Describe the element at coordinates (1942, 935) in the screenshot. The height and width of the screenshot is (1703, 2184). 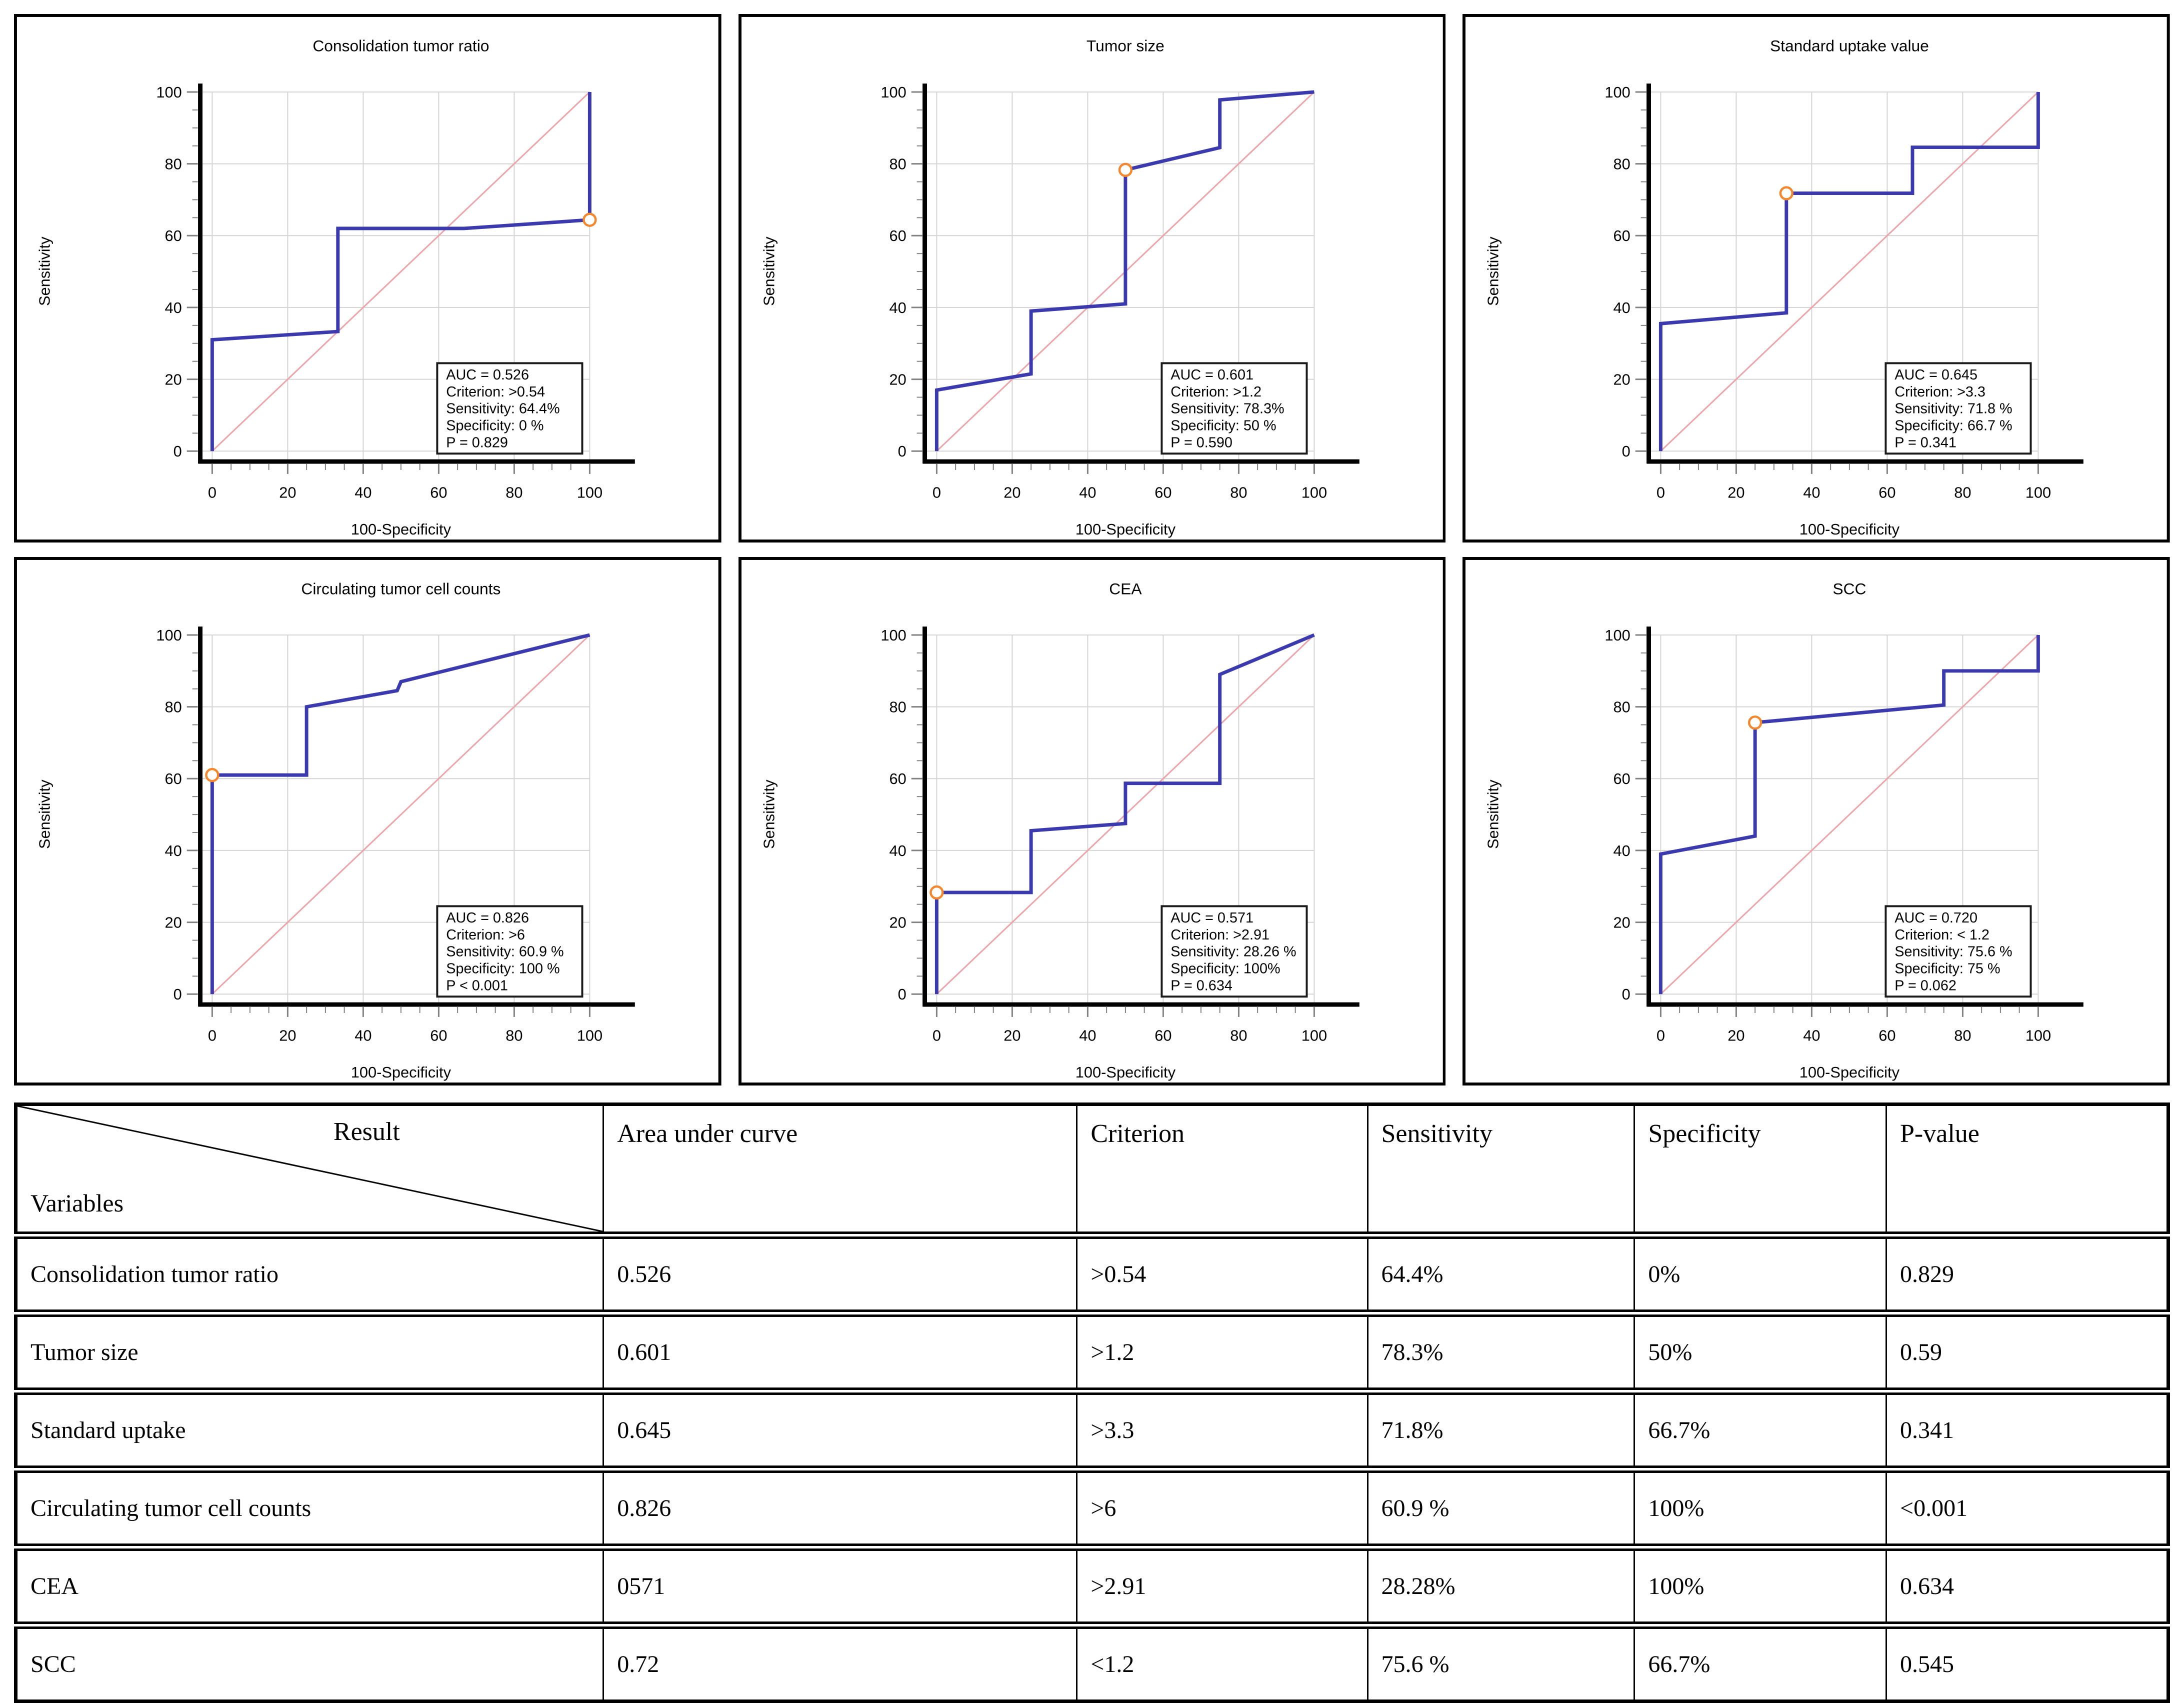
I see `annotation-line: Criterion: < 1.2` at that location.